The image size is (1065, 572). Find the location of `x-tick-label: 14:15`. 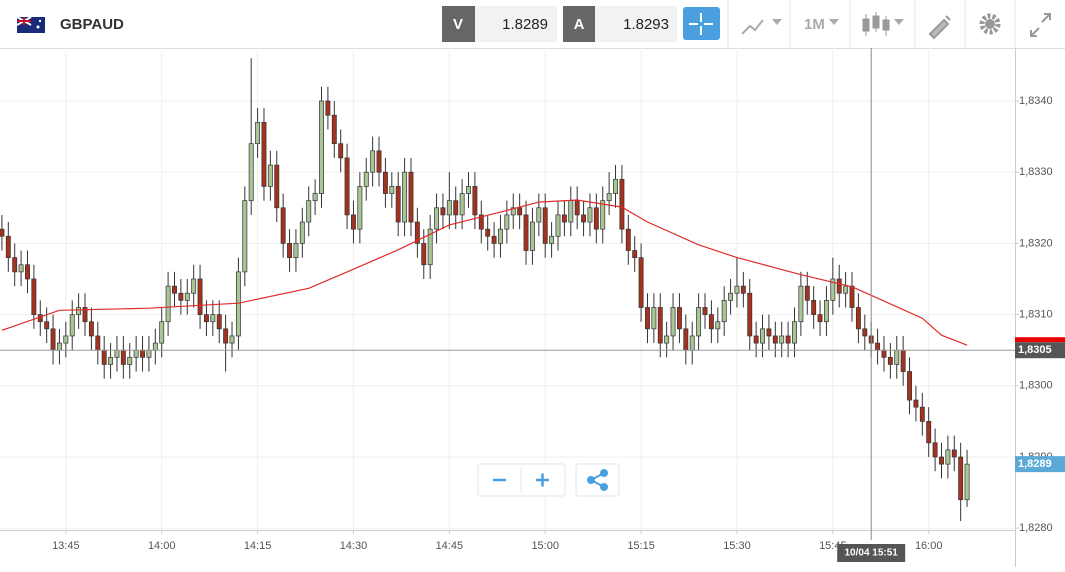

x-tick-label: 14:15 is located at coordinates (258, 546).